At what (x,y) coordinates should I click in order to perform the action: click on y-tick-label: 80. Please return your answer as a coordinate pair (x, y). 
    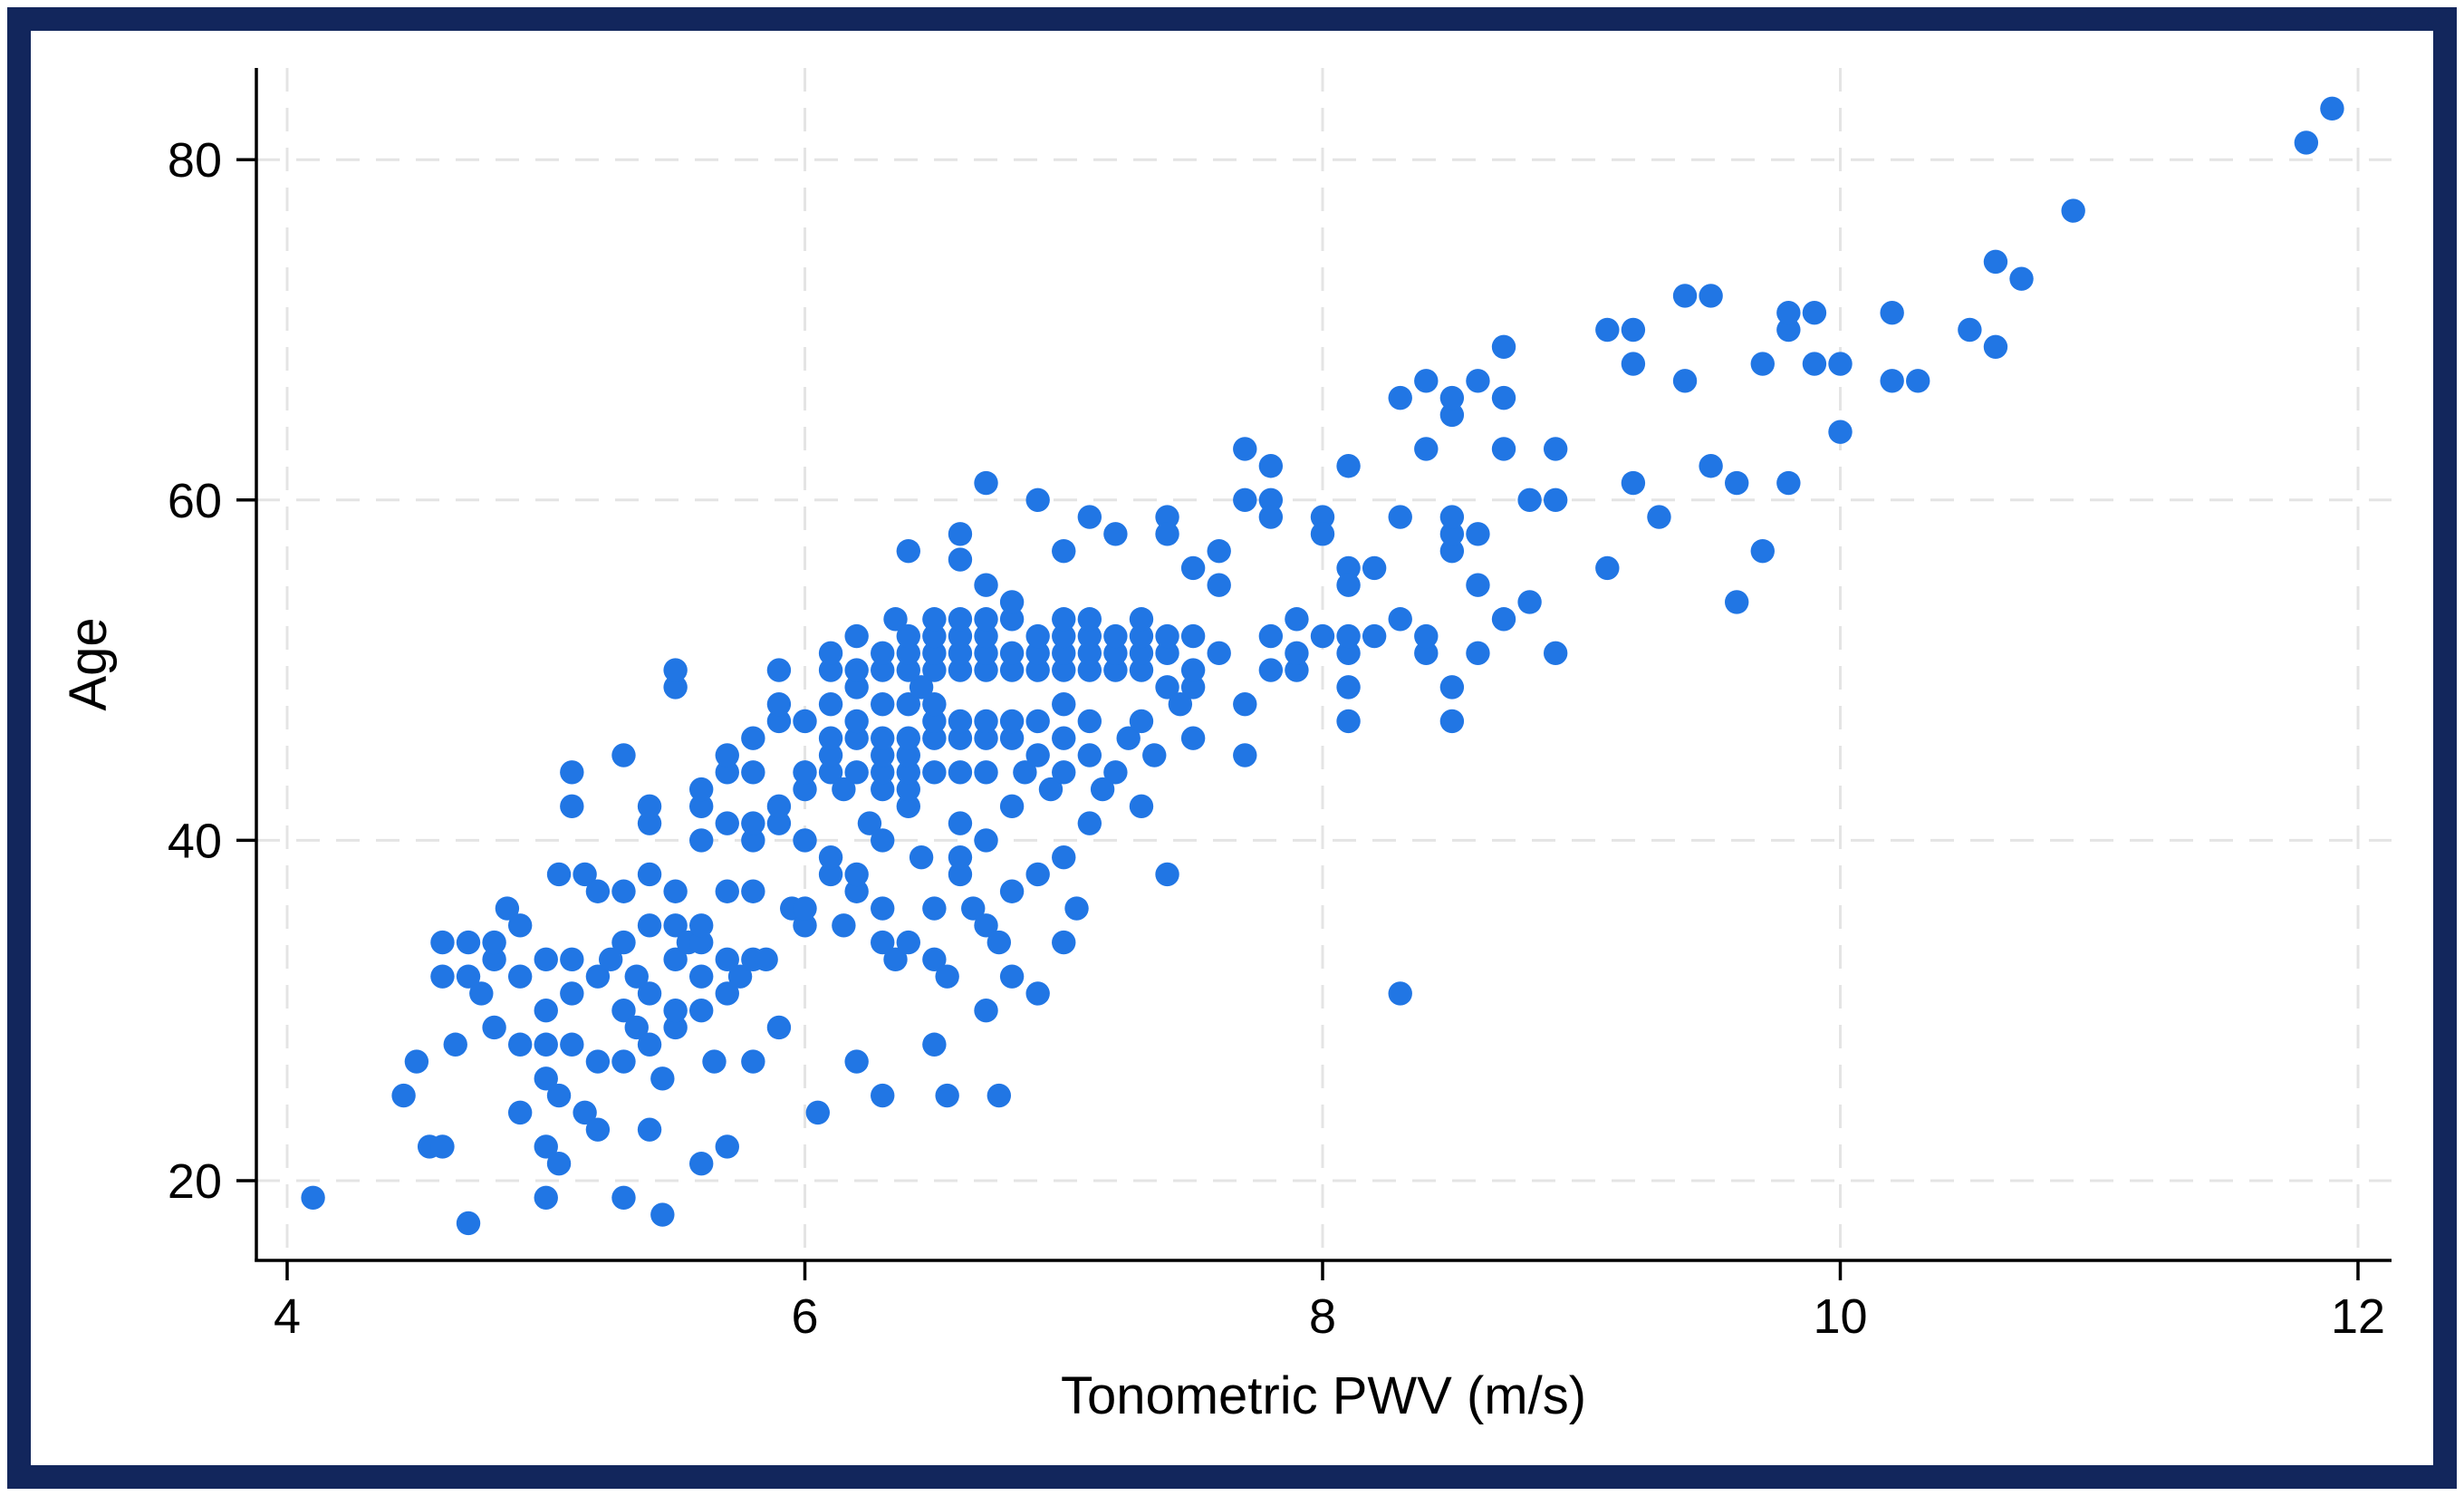
    Looking at the image, I should click on (195, 160).